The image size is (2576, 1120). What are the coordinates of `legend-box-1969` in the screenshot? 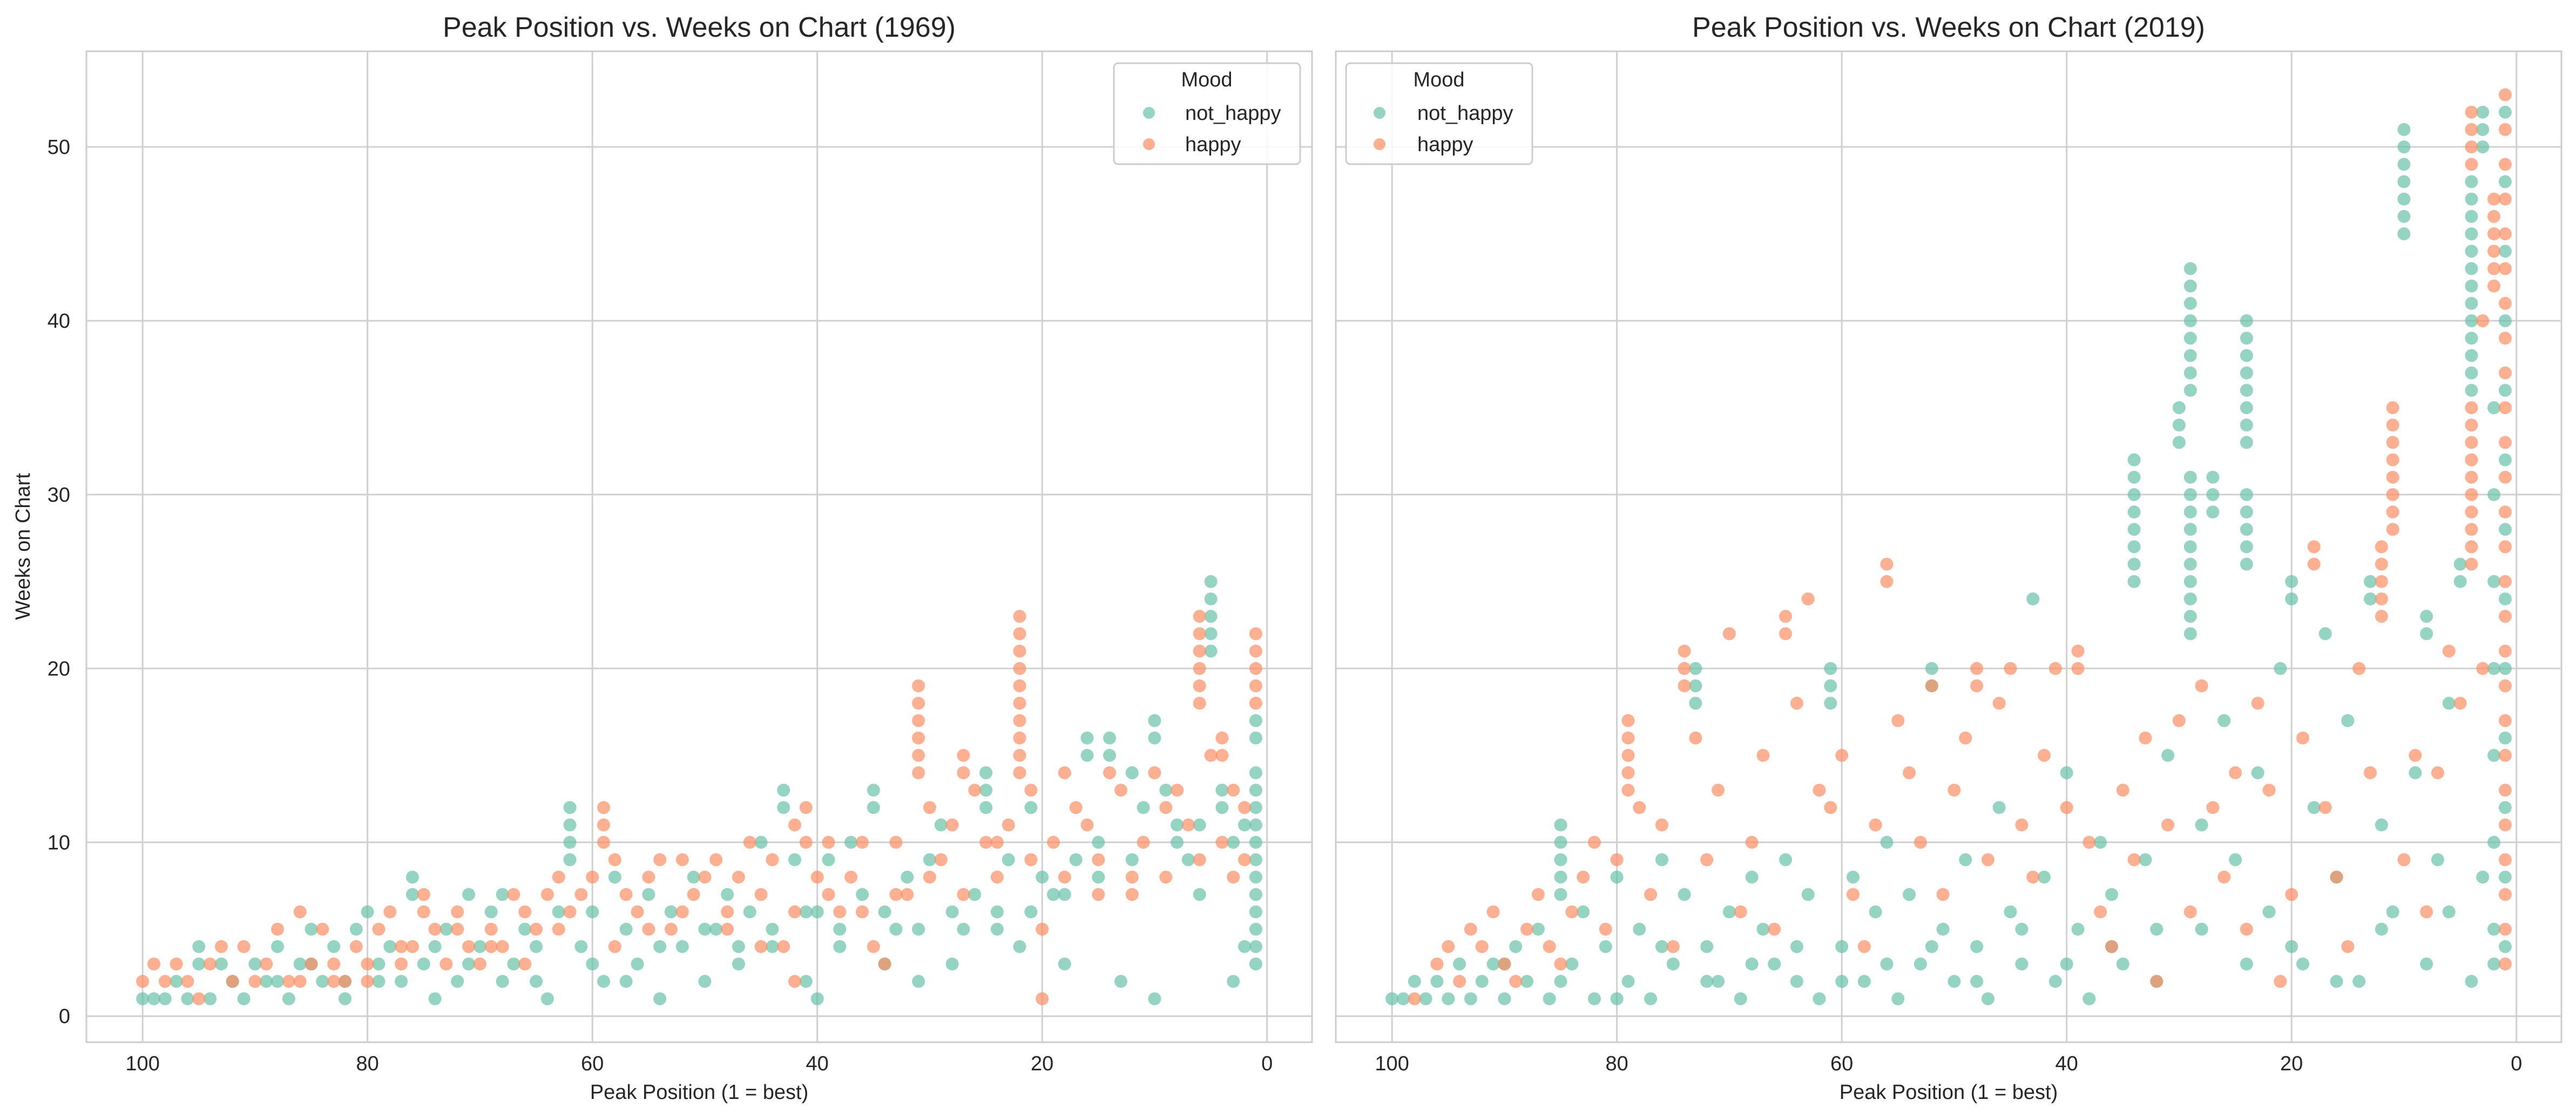 It's located at (1207, 113).